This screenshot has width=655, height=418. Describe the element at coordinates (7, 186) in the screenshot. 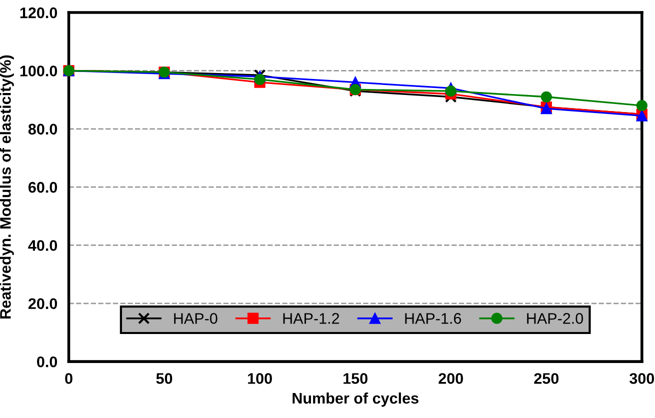

I see `y-axis-title: Reativedyn. Modulus of elasticity(%)` at that location.